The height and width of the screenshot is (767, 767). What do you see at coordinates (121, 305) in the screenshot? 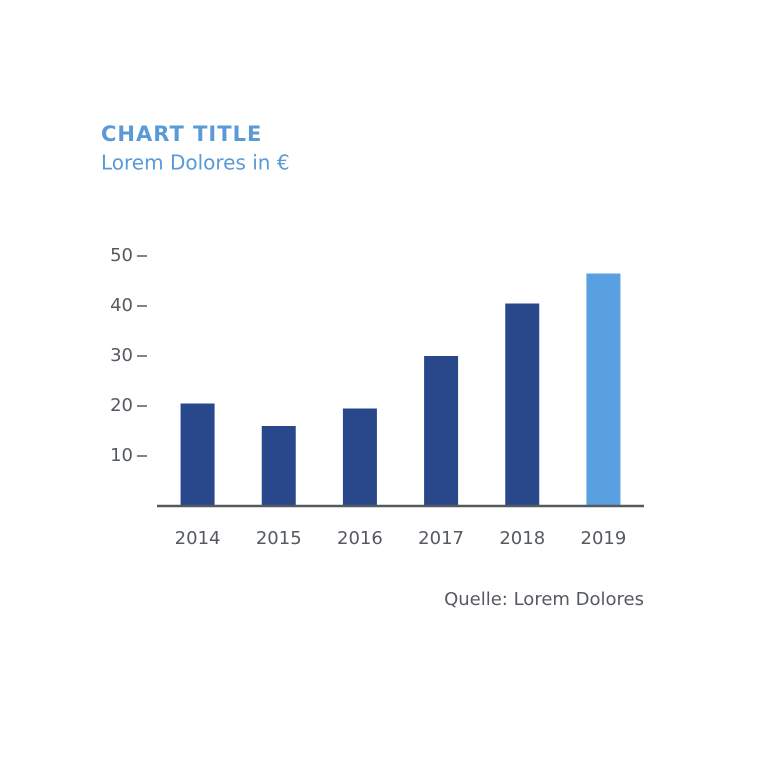
I see `y-tick-label: 40` at bounding box center [121, 305].